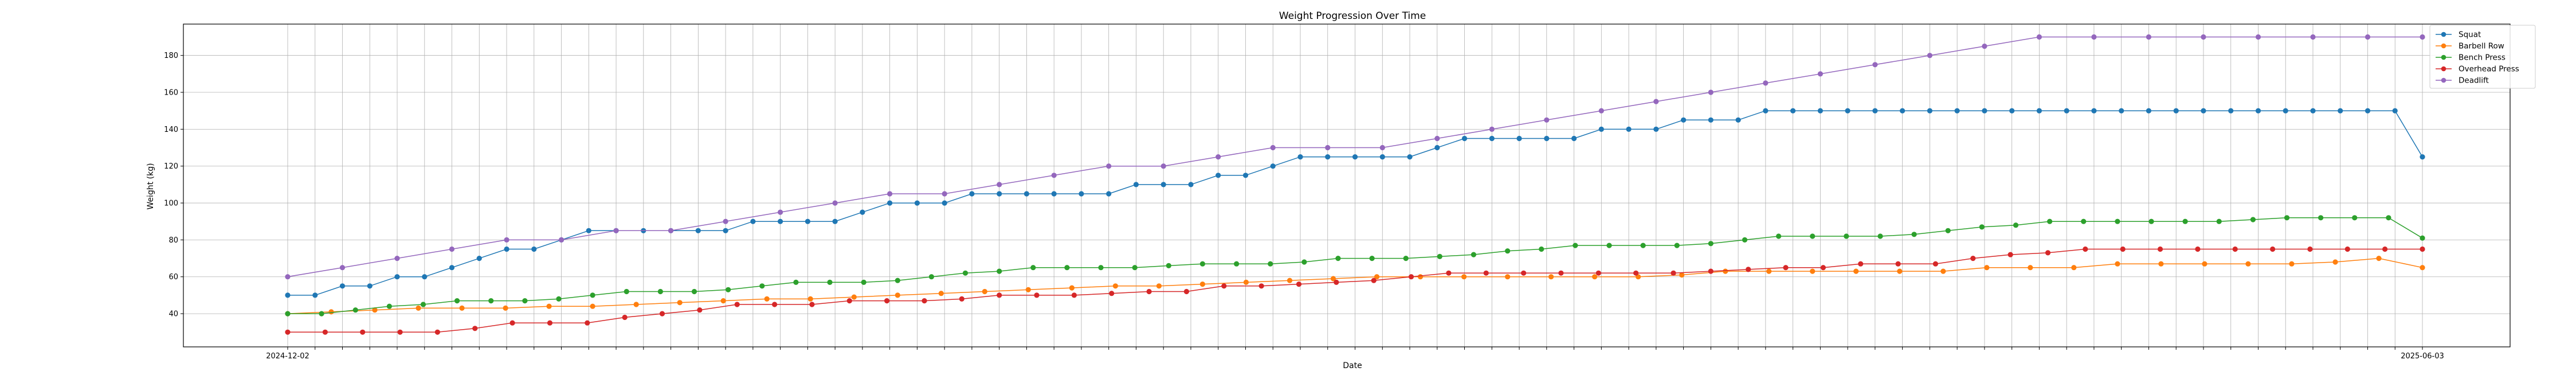  What do you see at coordinates (2489, 69) in the screenshot?
I see `legend-label: Overhead Press` at bounding box center [2489, 69].